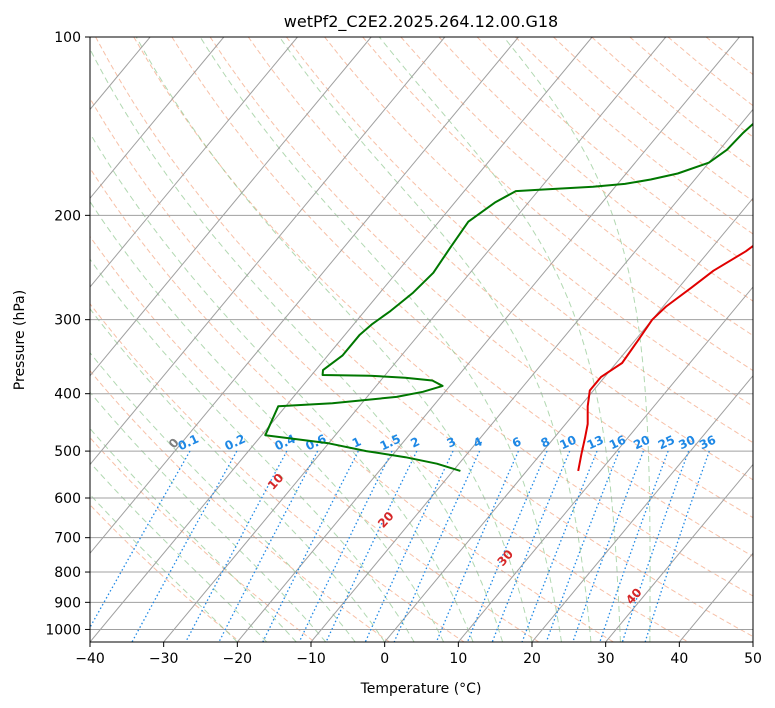  I want to click on x-tick-label: −30, so click(164, 659).